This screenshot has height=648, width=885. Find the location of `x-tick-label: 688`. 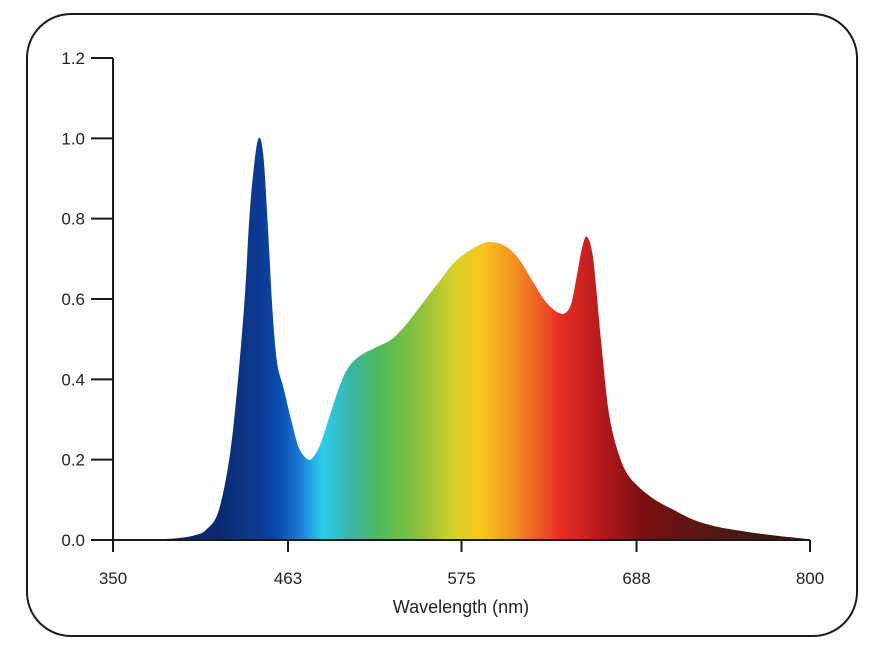

x-tick-label: 688 is located at coordinates (636, 578).